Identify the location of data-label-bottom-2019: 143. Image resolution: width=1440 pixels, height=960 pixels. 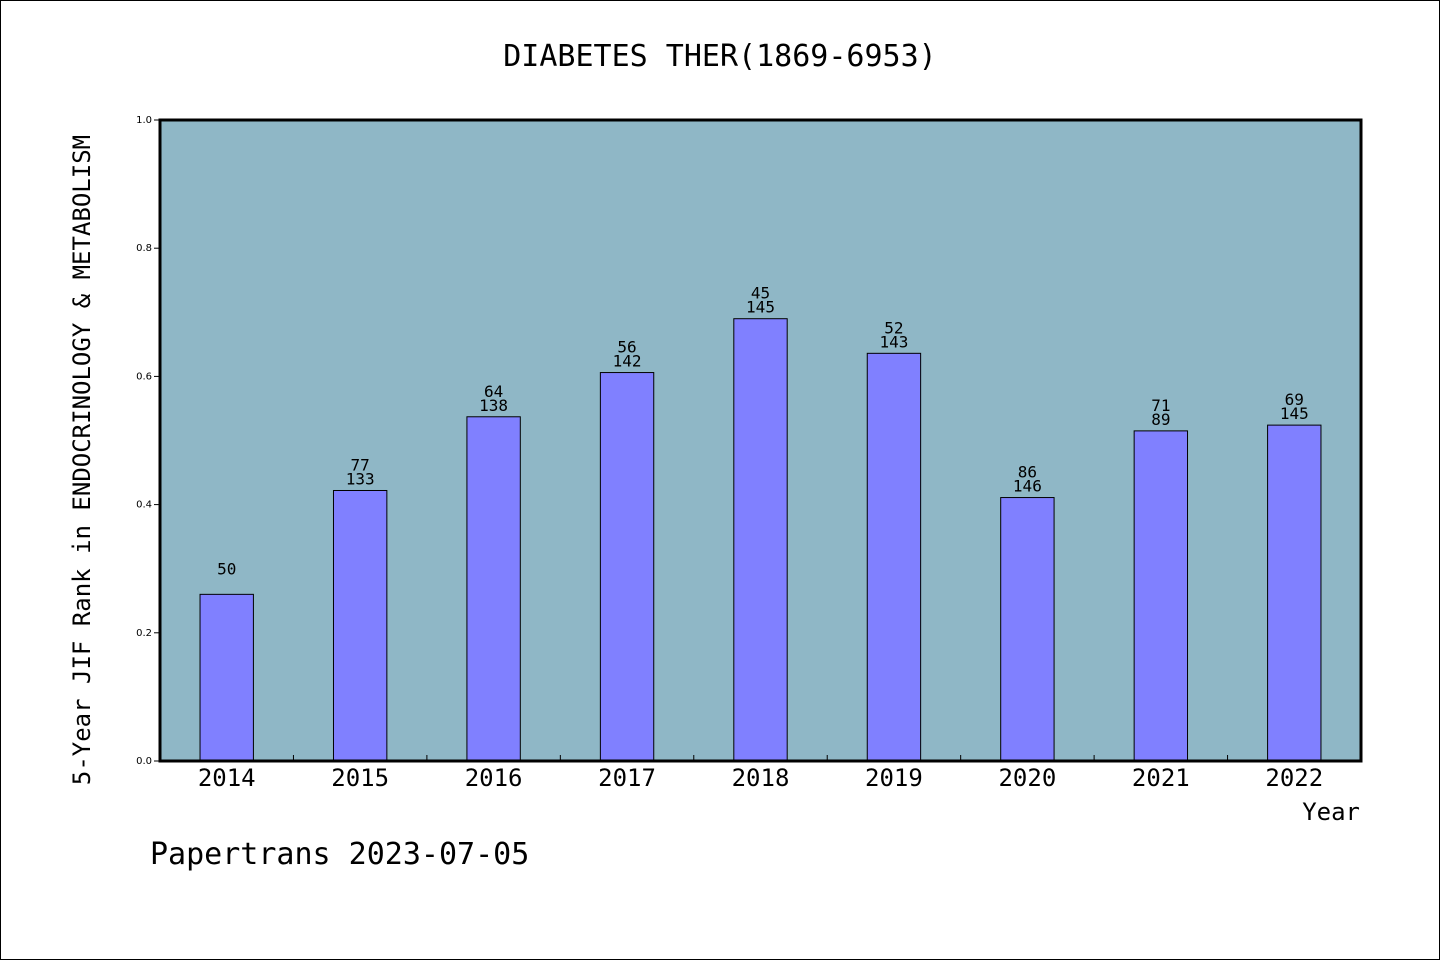
(893, 341).